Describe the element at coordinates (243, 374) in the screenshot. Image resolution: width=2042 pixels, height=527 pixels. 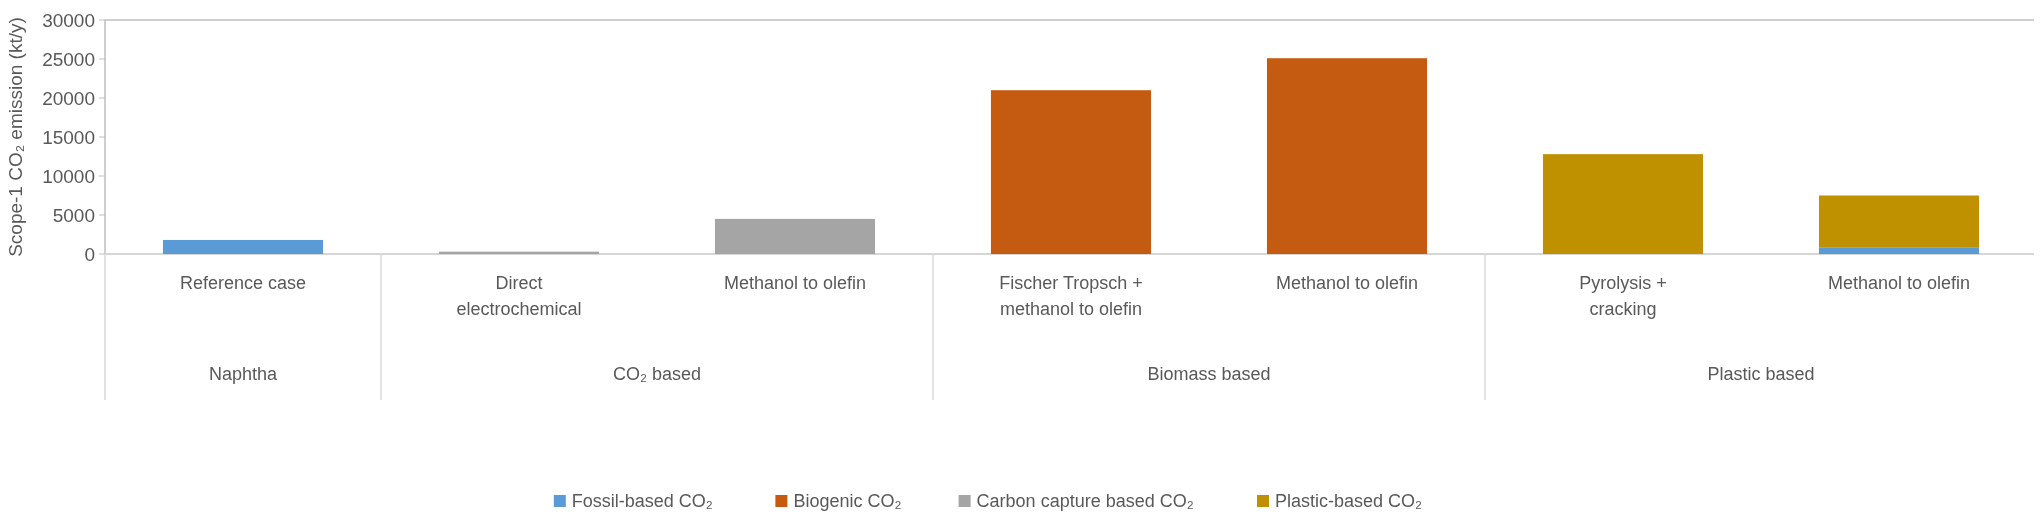
I see `text: Naphtha` at that location.